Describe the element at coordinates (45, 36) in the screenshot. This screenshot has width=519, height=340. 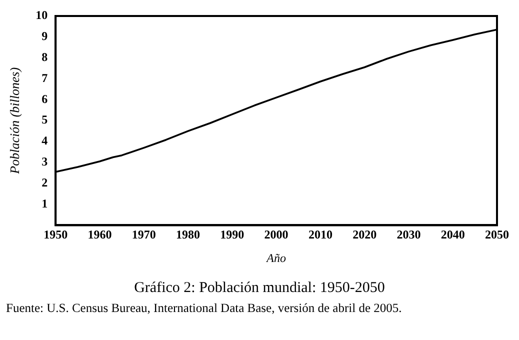
I see `y-tick-label: 9` at that location.